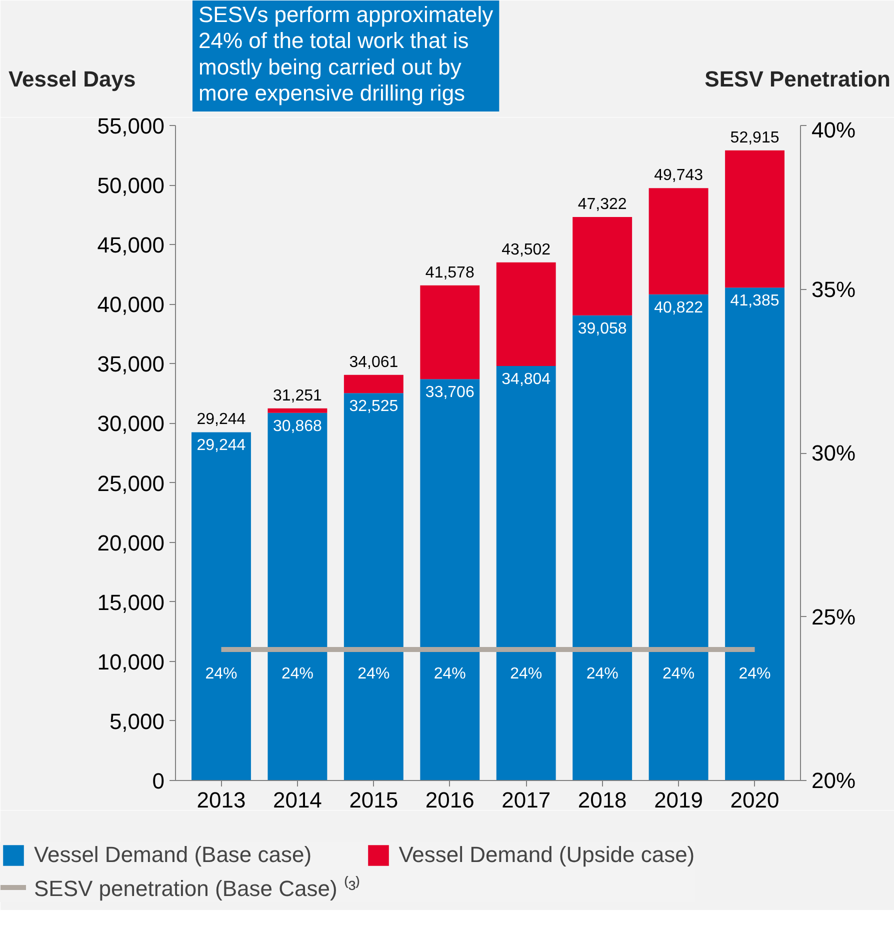  What do you see at coordinates (373, 407) in the screenshot?
I see `data-label: 32,525` at bounding box center [373, 407].